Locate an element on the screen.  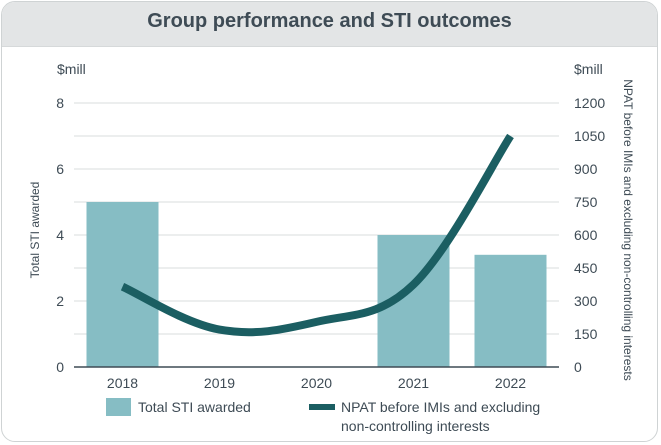
legend-label-npat-line1: NPAT before IMIs and excluding is located at coordinates (440, 407).